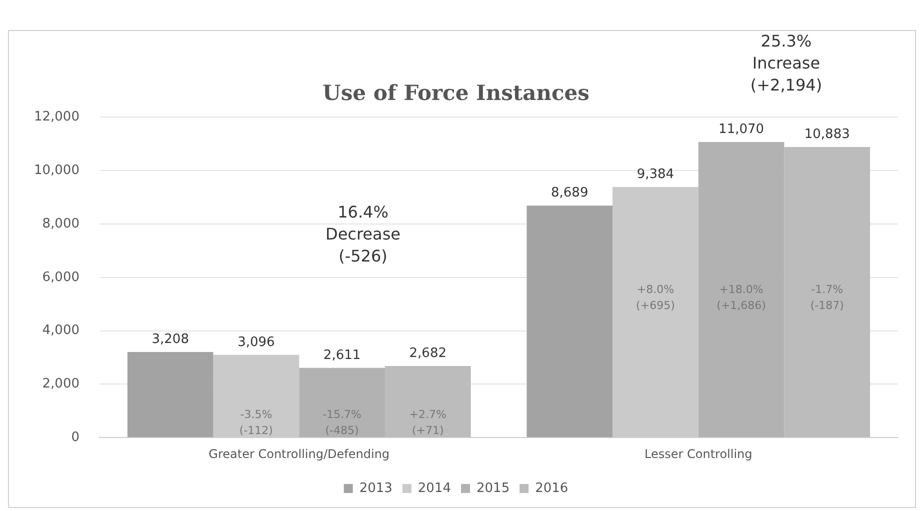 Image resolution: width=922 pixels, height=511 pixels. Describe the element at coordinates (655, 174) in the screenshot. I see `data-label: 9,384` at that location.